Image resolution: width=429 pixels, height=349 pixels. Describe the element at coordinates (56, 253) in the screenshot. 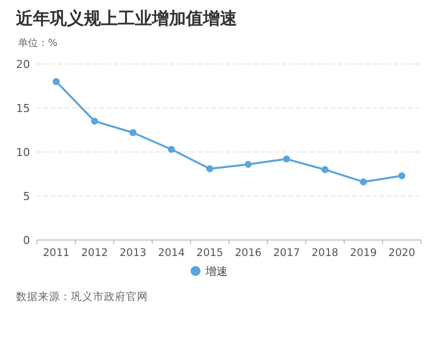

I see `x-tick-label: 2011` at that location.